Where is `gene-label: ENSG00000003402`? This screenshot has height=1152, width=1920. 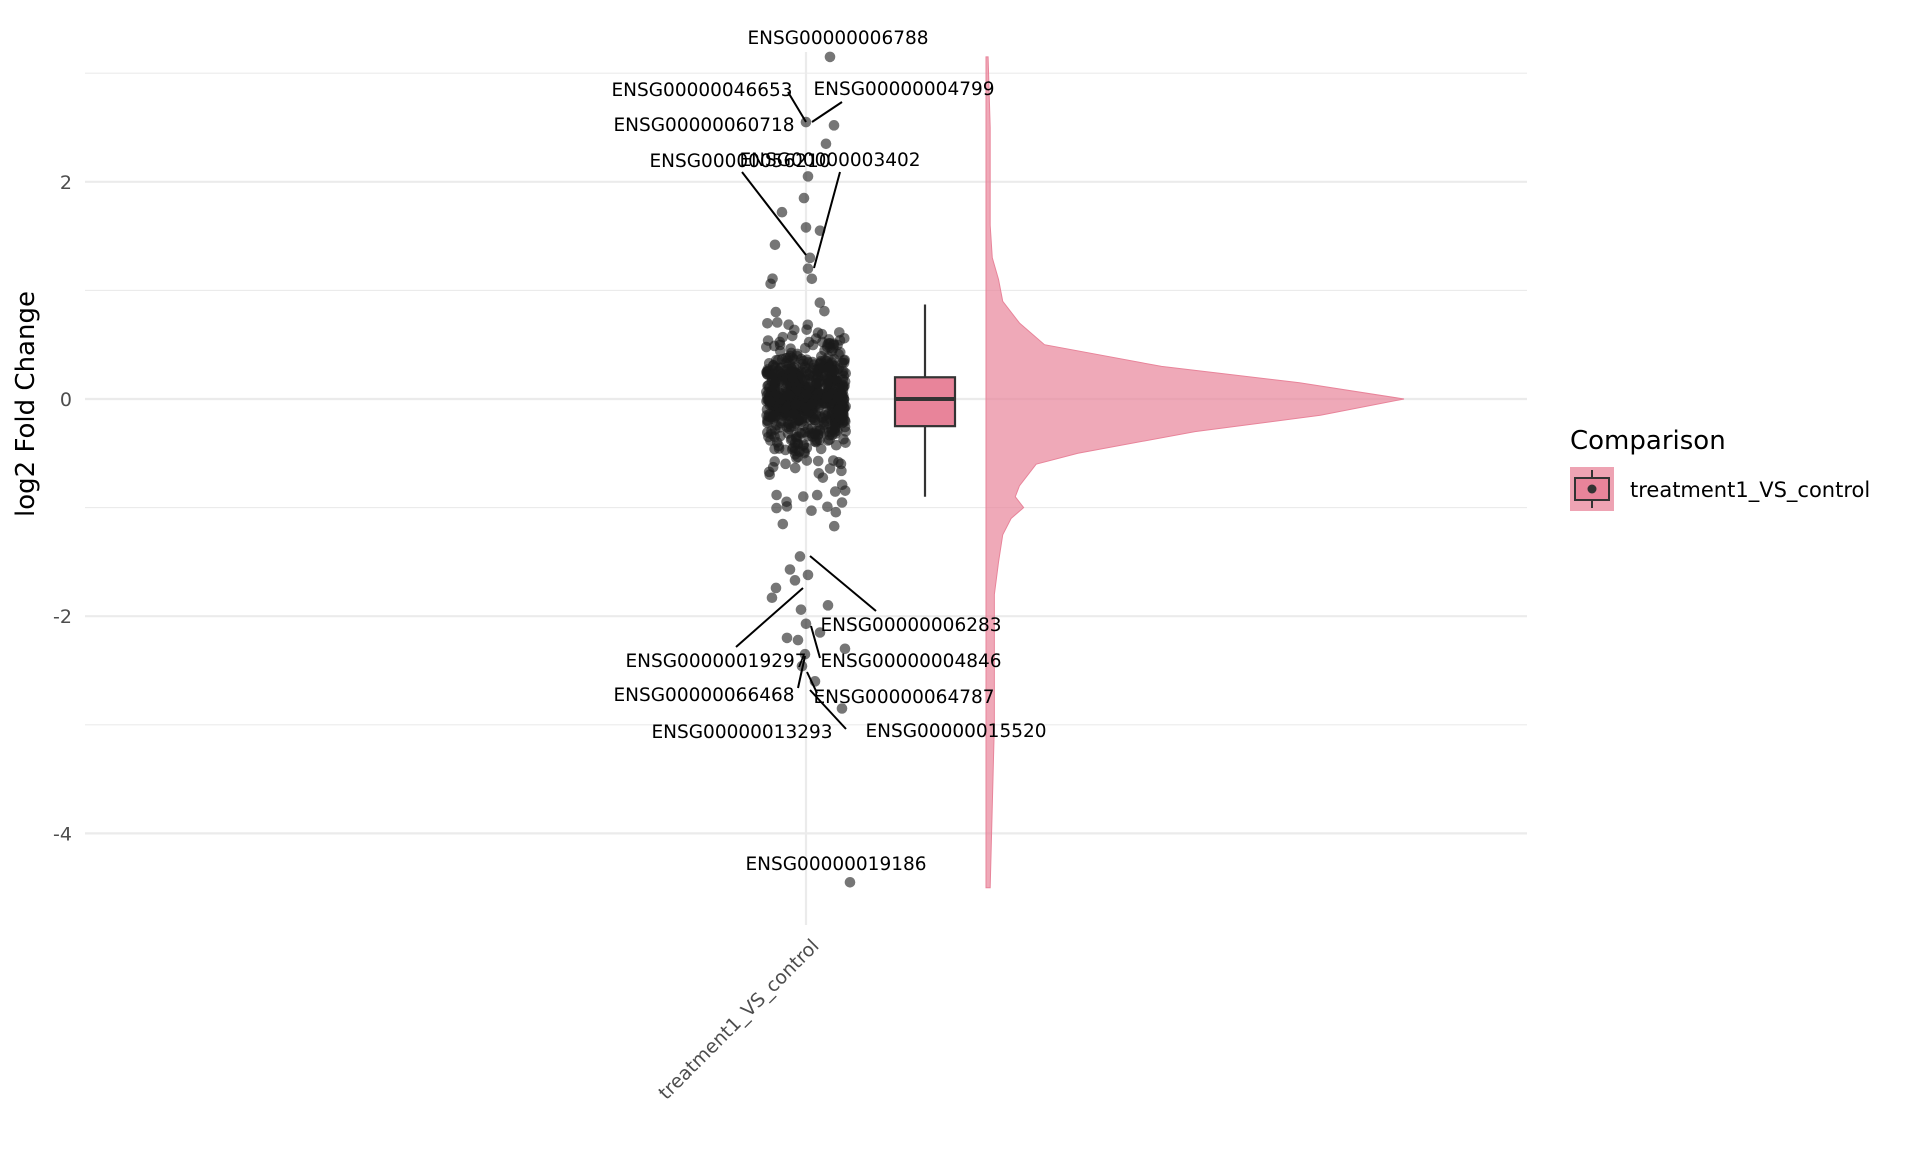
gene-label: ENSG00000003402 is located at coordinates (829, 160).